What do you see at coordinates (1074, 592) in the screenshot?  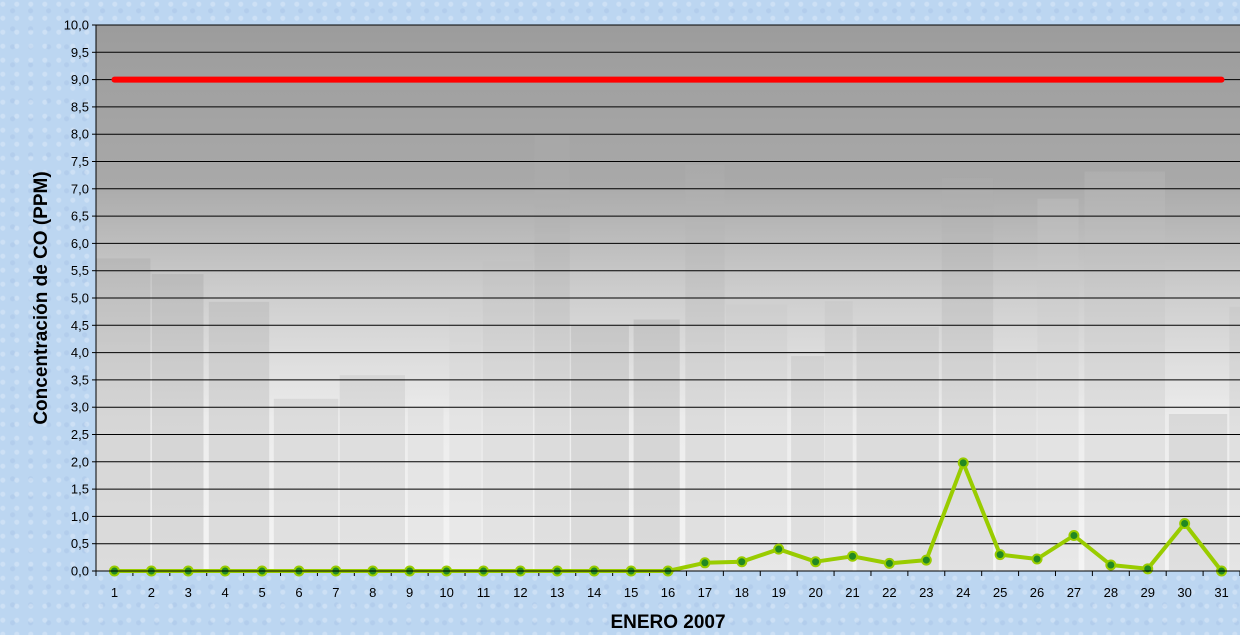 I see `x-tick-label: 27` at bounding box center [1074, 592].